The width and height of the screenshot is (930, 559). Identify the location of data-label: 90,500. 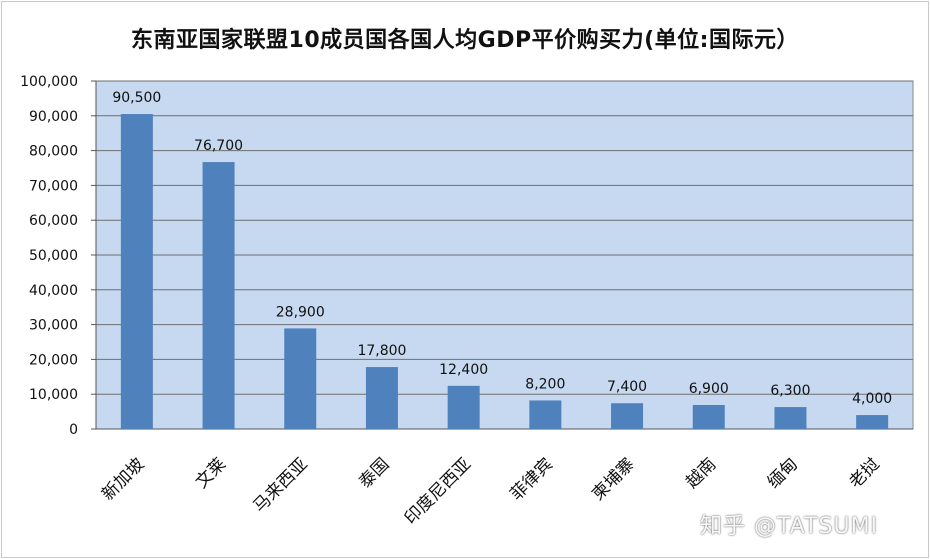
(136, 98).